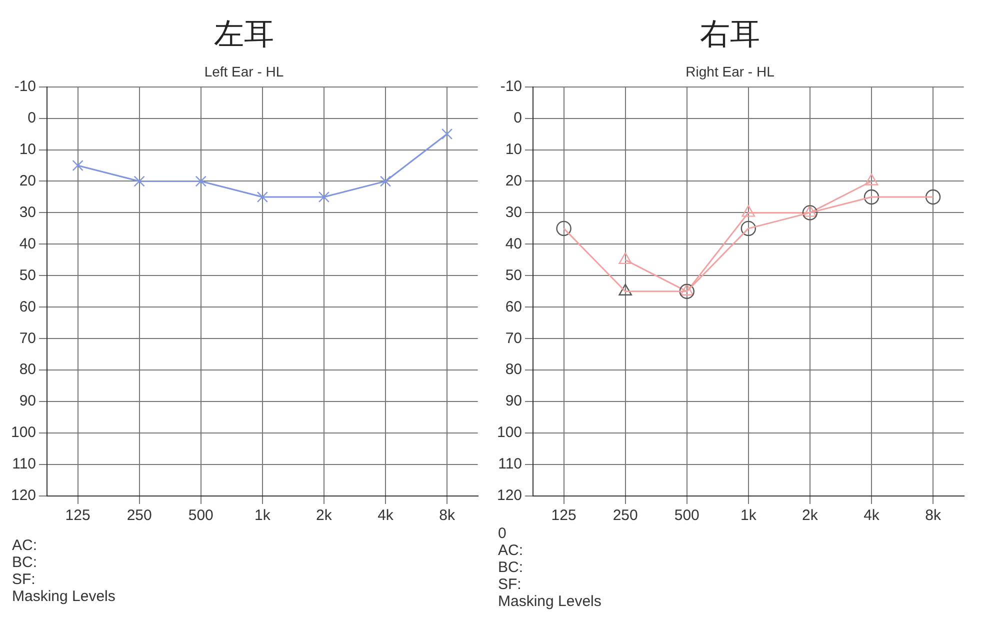 This screenshot has height=640, width=983. What do you see at coordinates (244, 34) in the screenshot?
I see `chart-title: 左耳` at bounding box center [244, 34].